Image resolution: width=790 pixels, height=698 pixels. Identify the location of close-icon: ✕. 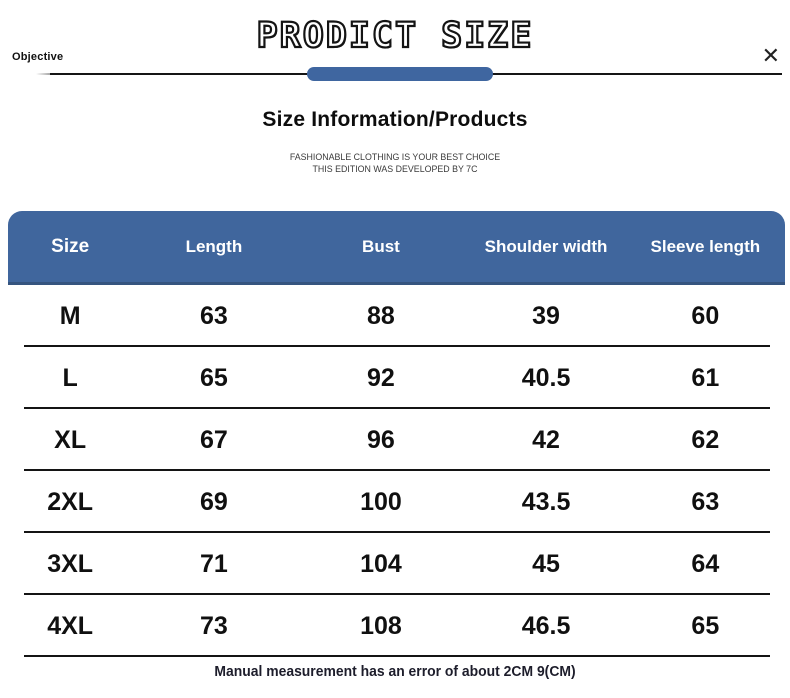
(770, 55).